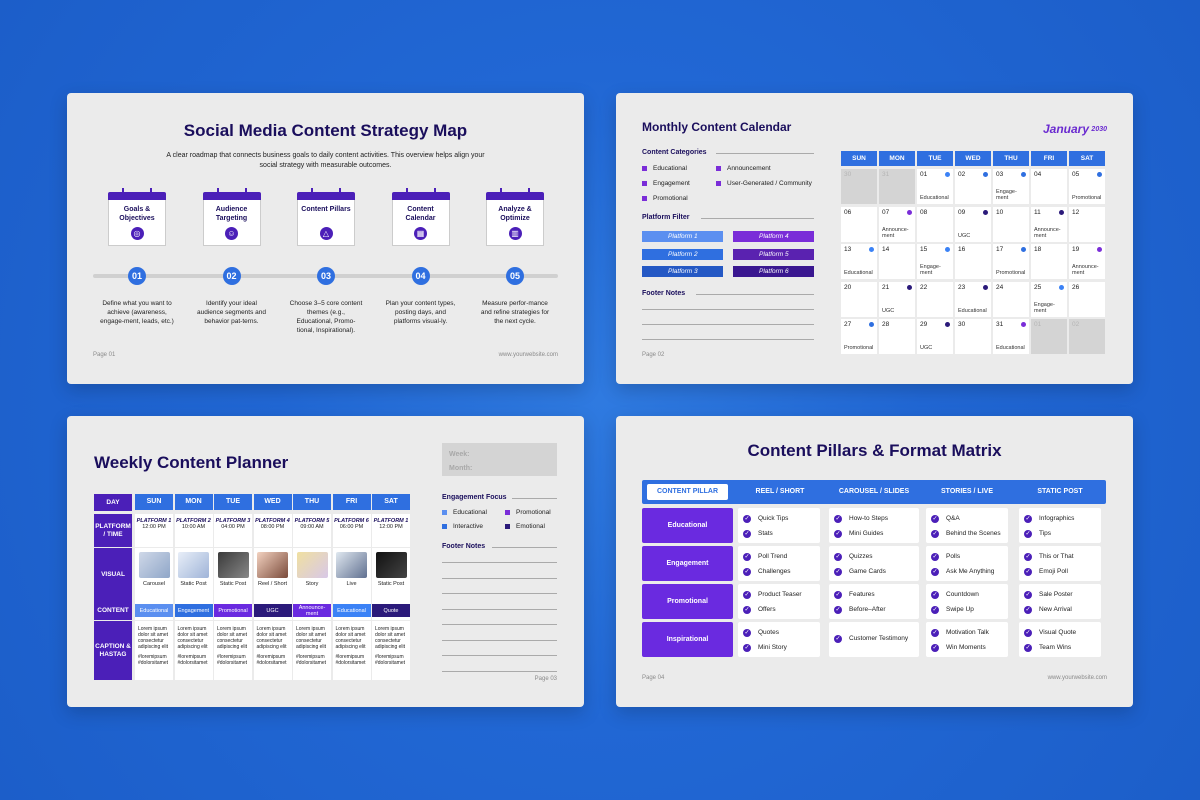 This screenshot has height=800, width=1200. Describe the element at coordinates (1060, 491) in the screenshot. I see `header-static-post: STATIC POST` at that location.